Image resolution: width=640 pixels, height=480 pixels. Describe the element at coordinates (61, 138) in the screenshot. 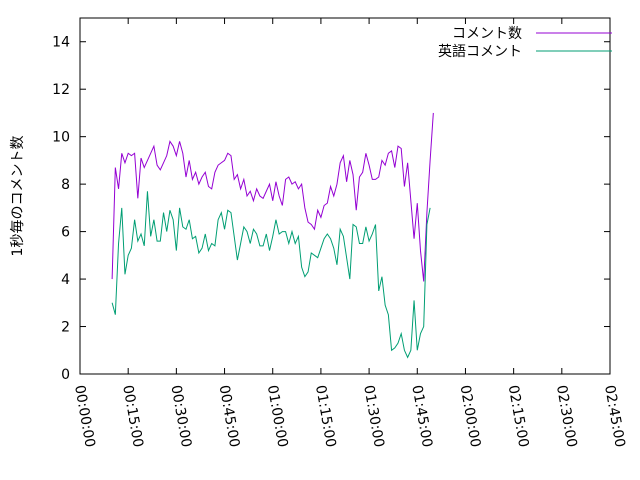

I see `y-tick-label: 10` at that location.